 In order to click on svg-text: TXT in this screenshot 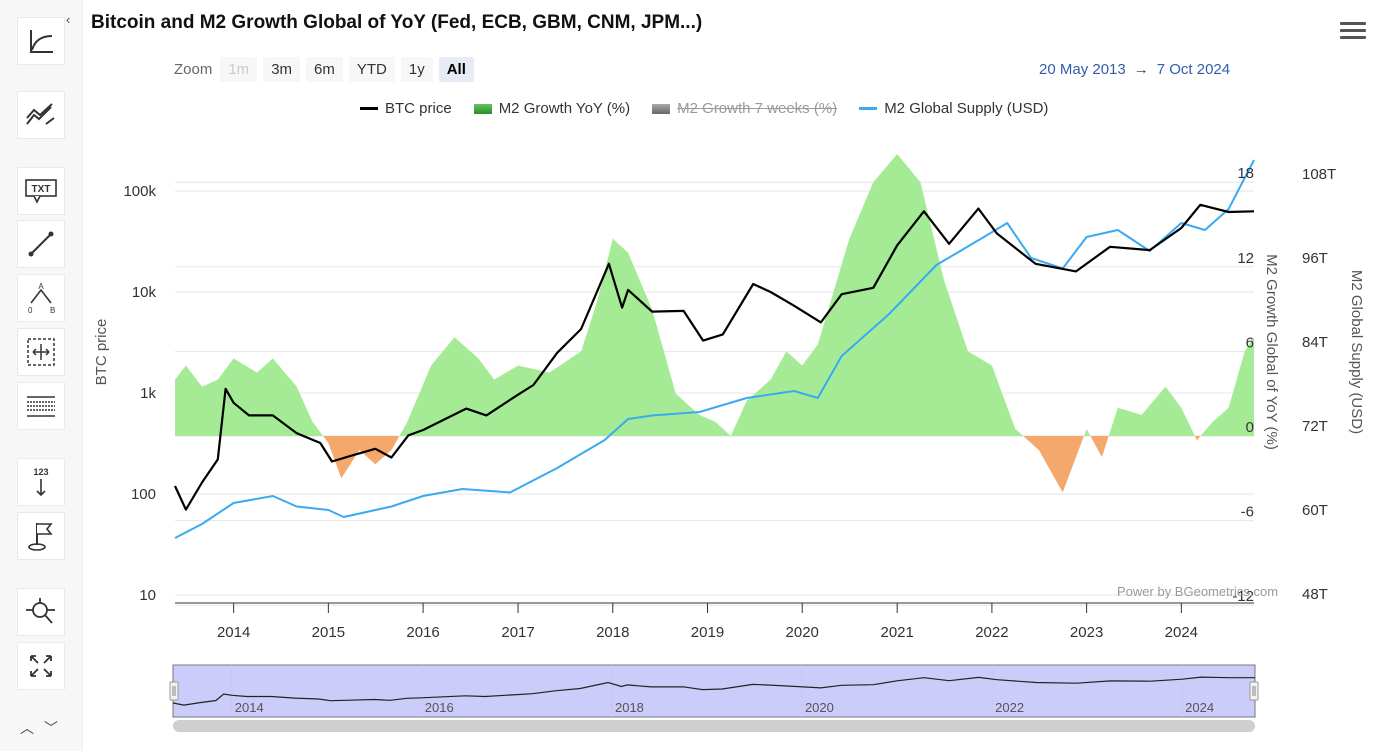, I will do `click(41, 189)`.